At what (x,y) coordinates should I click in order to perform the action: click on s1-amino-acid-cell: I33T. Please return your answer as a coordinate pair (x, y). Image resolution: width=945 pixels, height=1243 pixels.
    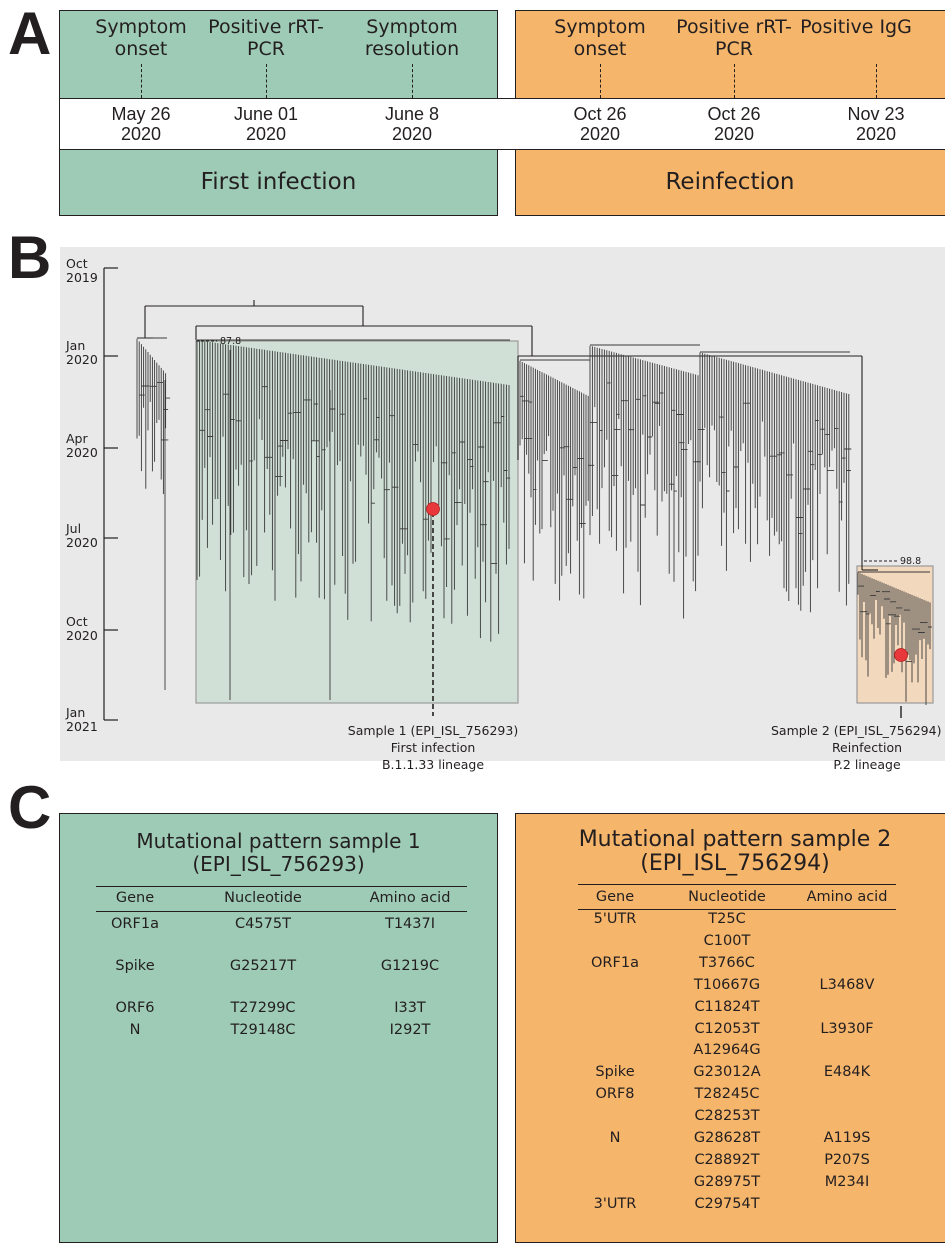
    Looking at the image, I should click on (410, 1008).